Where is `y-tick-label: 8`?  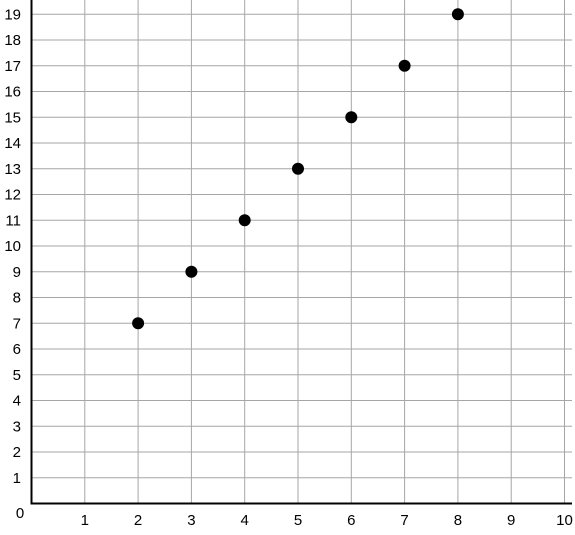 y-tick-label: 8 is located at coordinates (17, 298).